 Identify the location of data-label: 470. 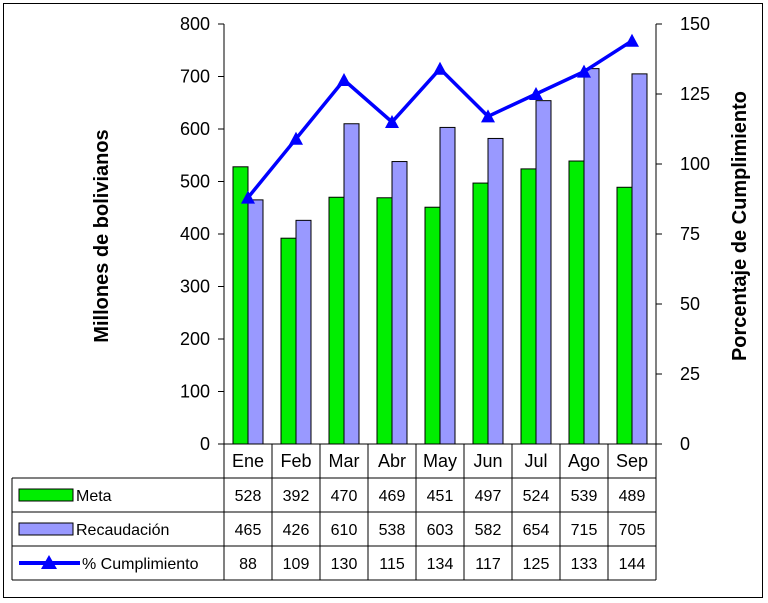
(344, 496).